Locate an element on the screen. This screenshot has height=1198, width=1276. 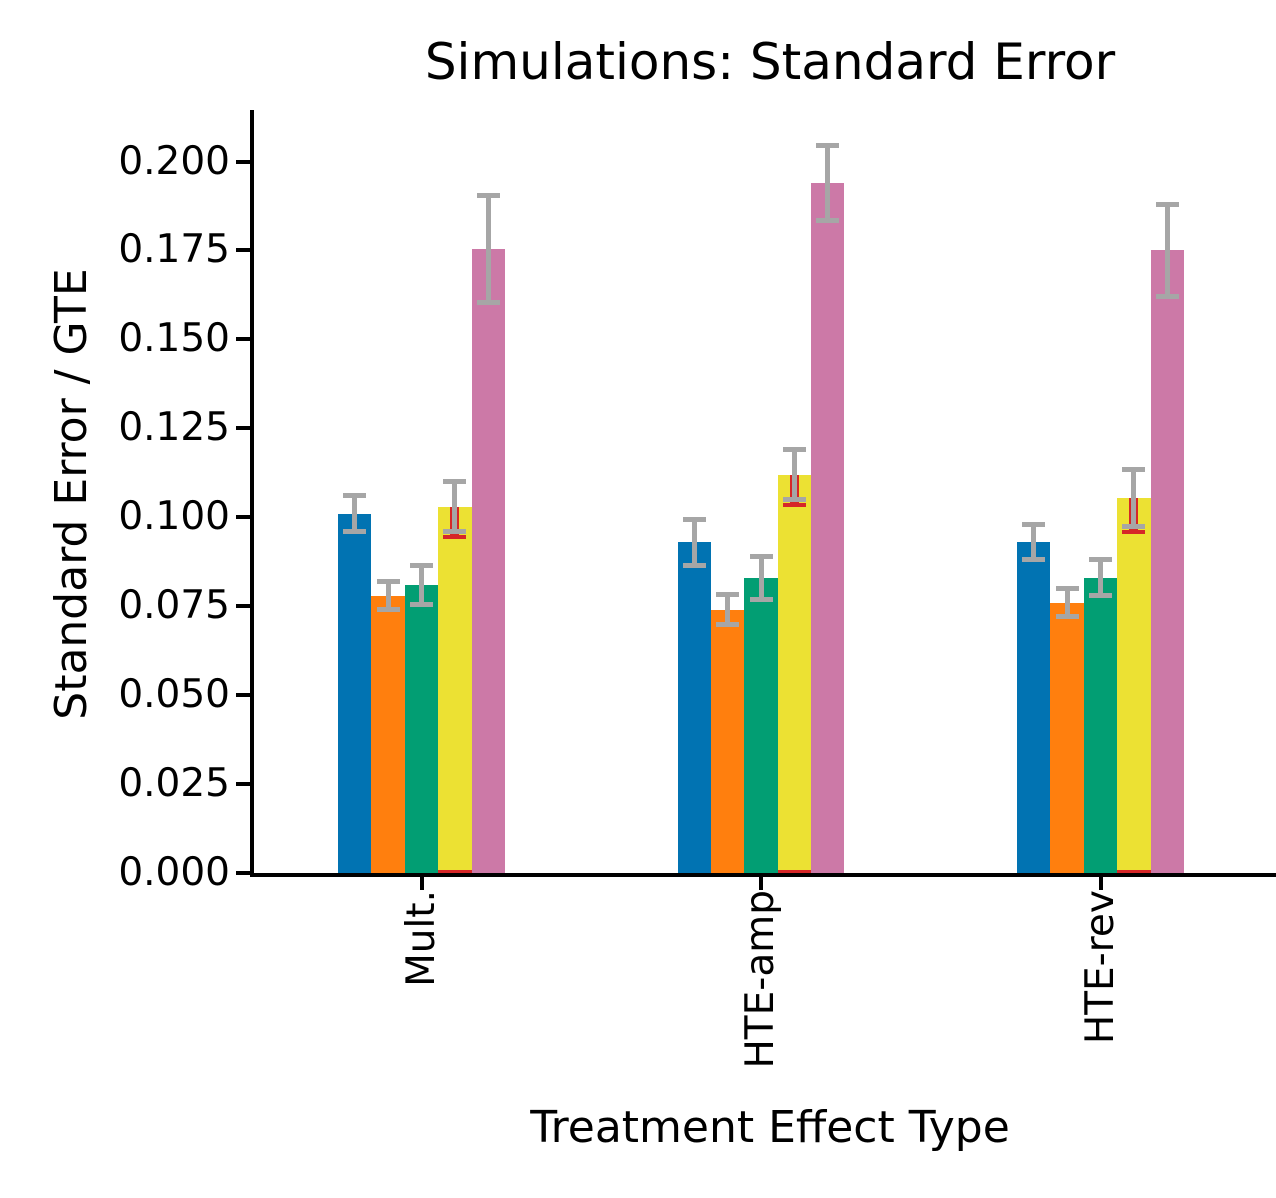
errorbar-line-blue-mult is located at coordinates (355, 513).